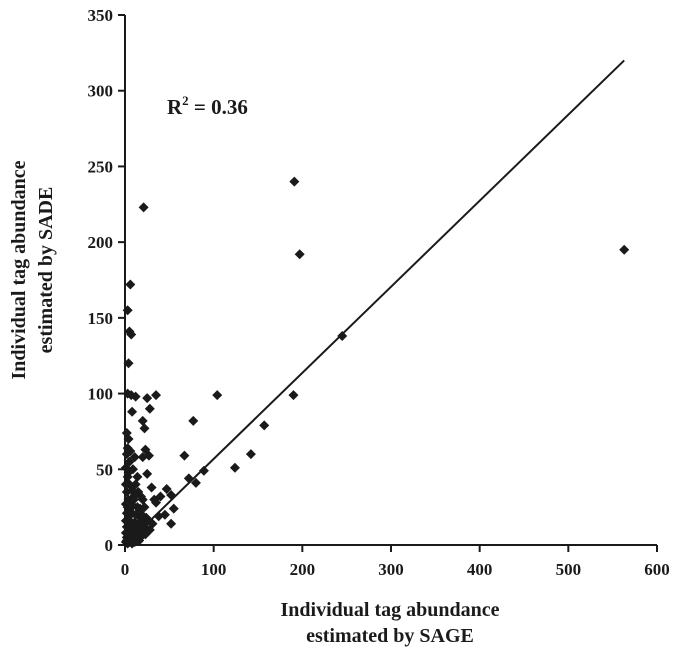 The width and height of the screenshot is (675, 652). I want to click on y-tick-label: 50, so click(104, 469).